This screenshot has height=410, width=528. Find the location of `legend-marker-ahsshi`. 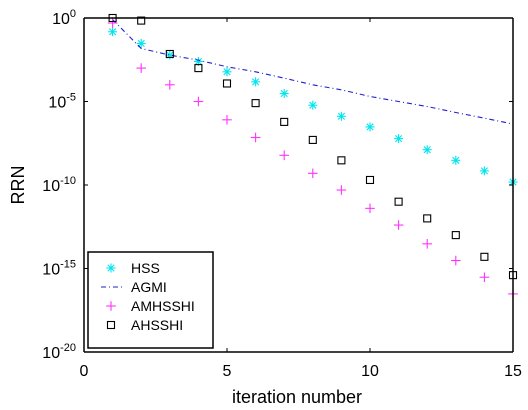

legend-marker-ahsshi is located at coordinates (111, 325).